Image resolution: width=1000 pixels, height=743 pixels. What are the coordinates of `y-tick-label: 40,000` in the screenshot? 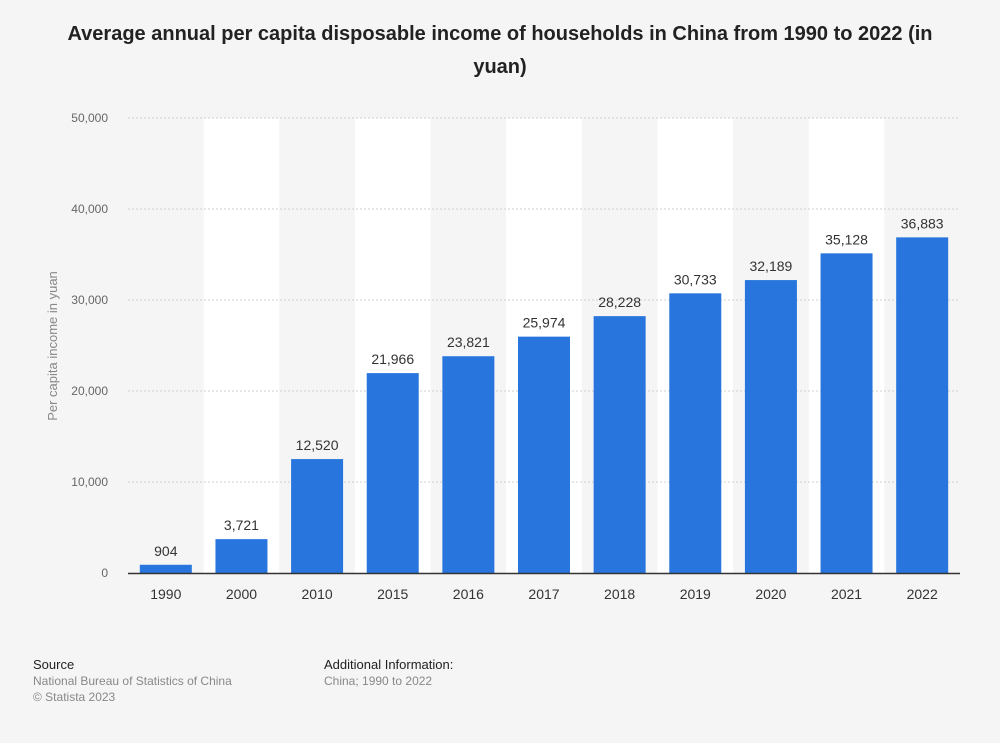 It's located at (89, 209).